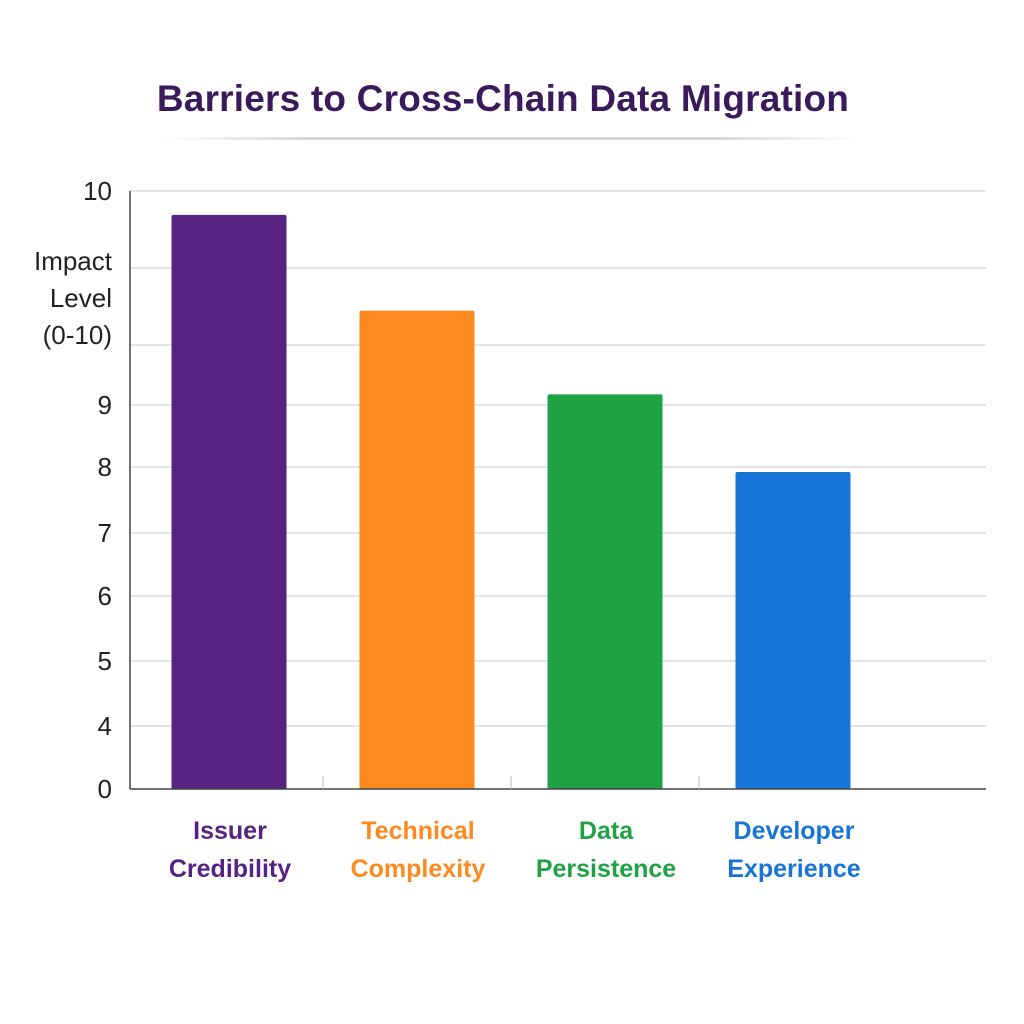  What do you see at coordinates (105, 726) in the screenshot?
I see `y-tick-label: 4` at bounding box center [105, 726].